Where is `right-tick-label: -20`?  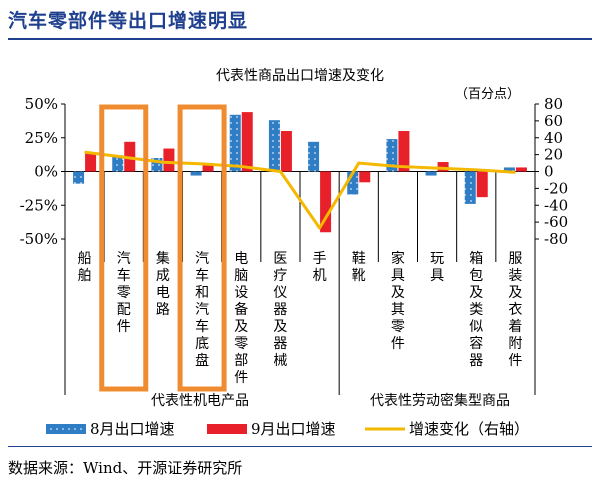 right-tick-label: -20 is located at coordinates (556, 188).